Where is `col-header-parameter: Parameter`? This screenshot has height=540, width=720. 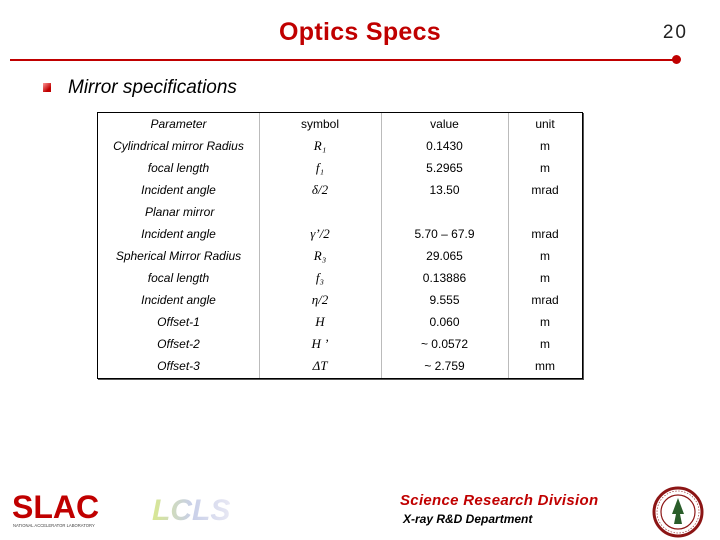 col-header-parameter: Parameter is located at coordinates (178, 124).